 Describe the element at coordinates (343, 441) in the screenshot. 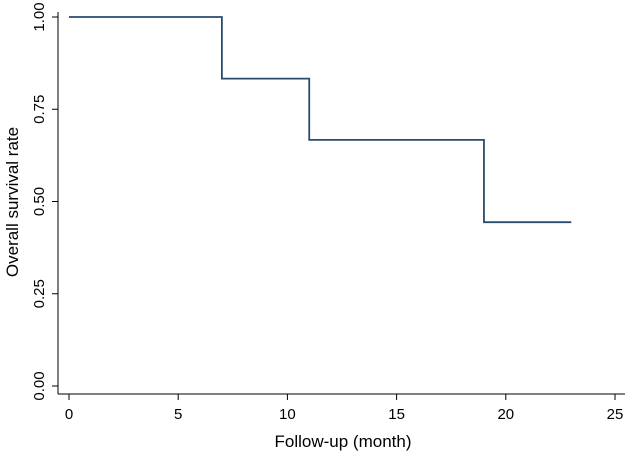

I see `x-axis-title: Follow-up (month)` at that location.